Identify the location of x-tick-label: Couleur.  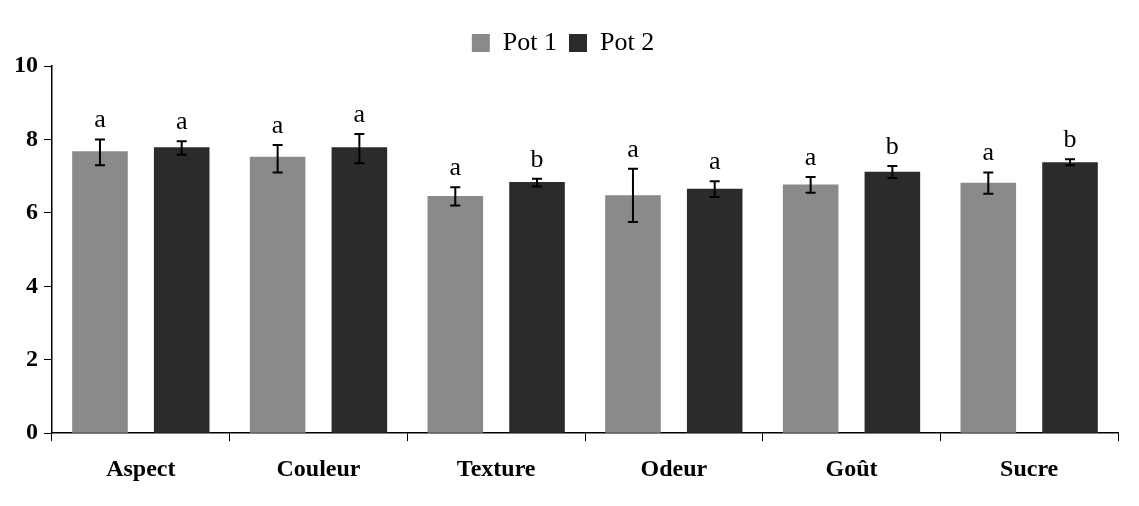
(318, 467).